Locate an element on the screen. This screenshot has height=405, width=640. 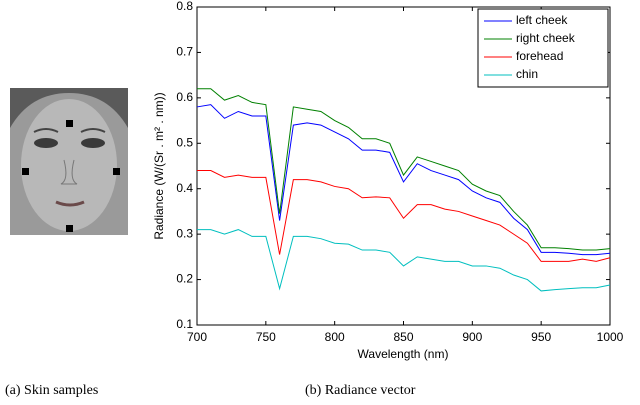
legend-label: chin is located at coordinates (527, 74).